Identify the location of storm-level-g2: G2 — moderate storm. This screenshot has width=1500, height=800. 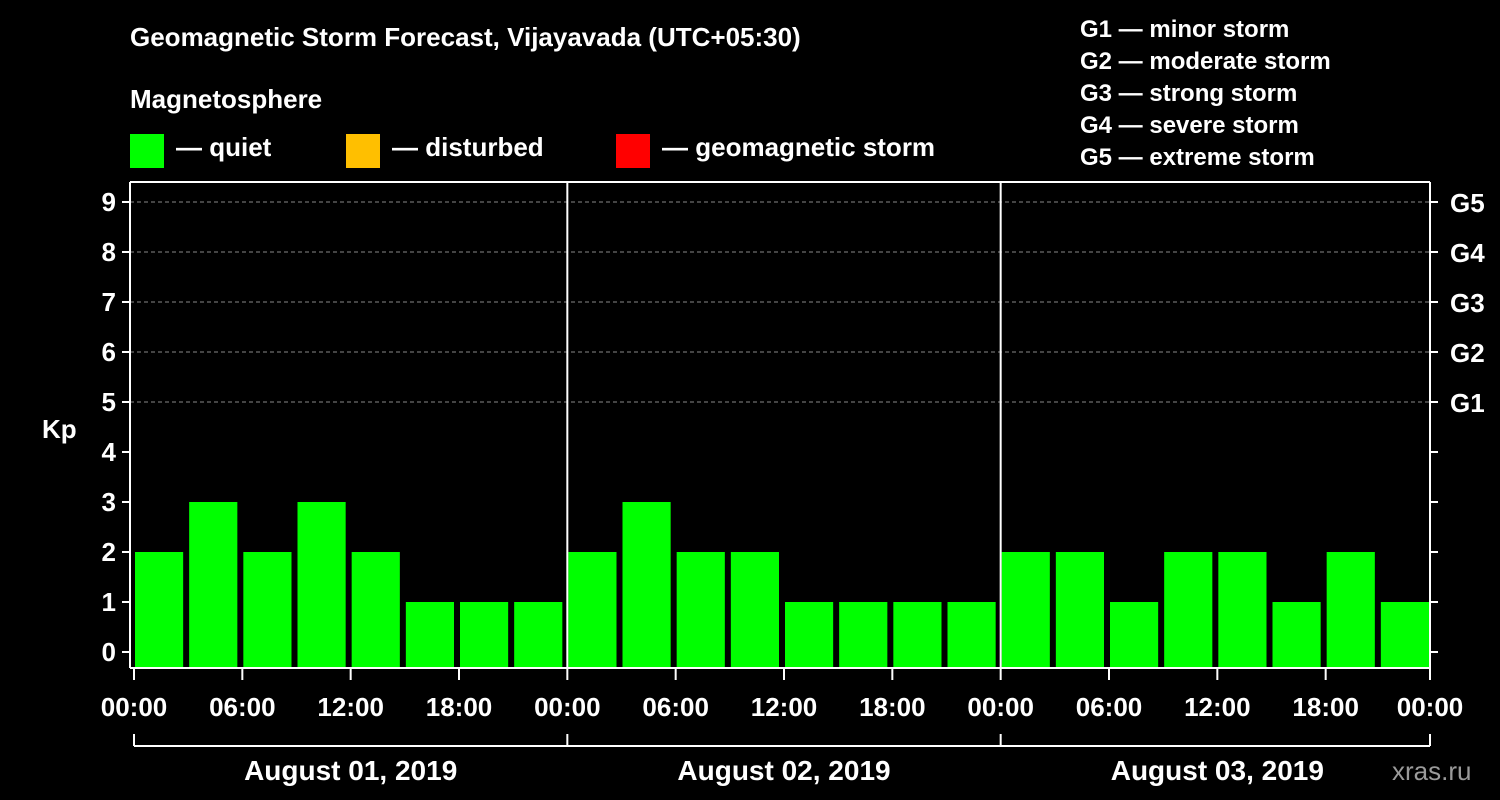
(1205, 61).